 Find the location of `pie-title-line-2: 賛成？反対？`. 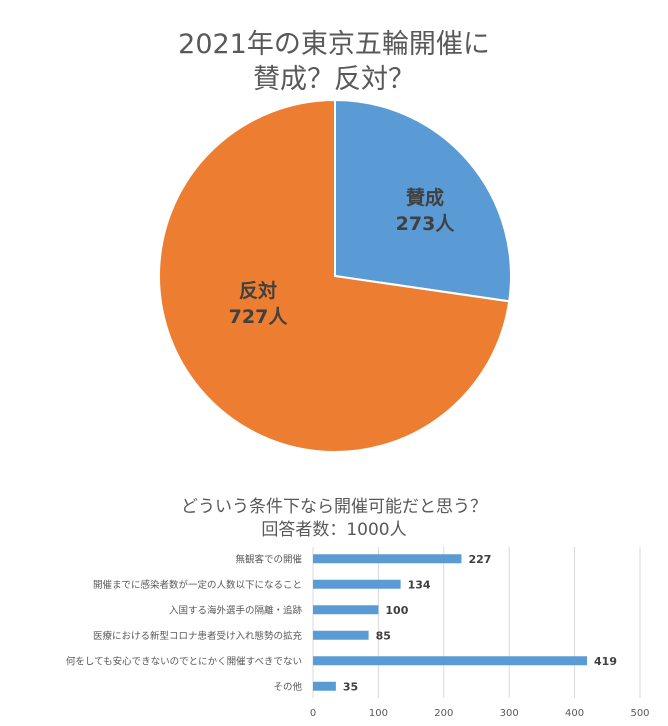

pie-title-line-2: 賛成？反対？ is located at coordinates (334, 79).